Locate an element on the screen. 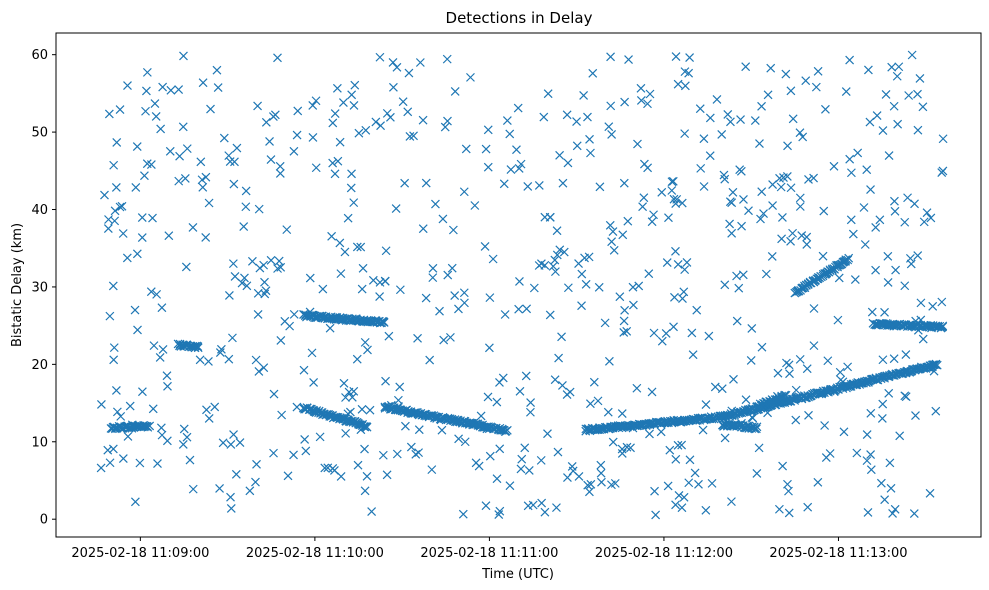  x-tick-label: 2025-02-18 11:09:00 is located at coordinates (140, 553).